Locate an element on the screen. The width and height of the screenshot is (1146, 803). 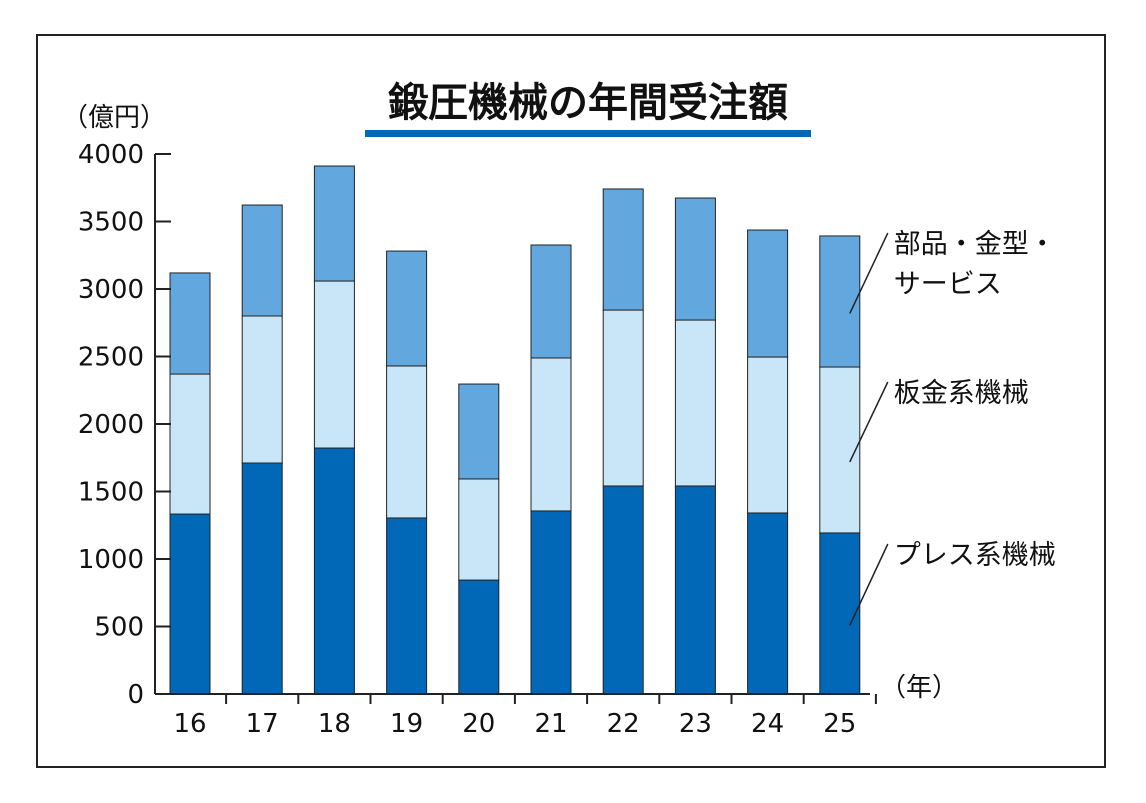
y-tick-label: 4000 is located at coordinates (111, 155).